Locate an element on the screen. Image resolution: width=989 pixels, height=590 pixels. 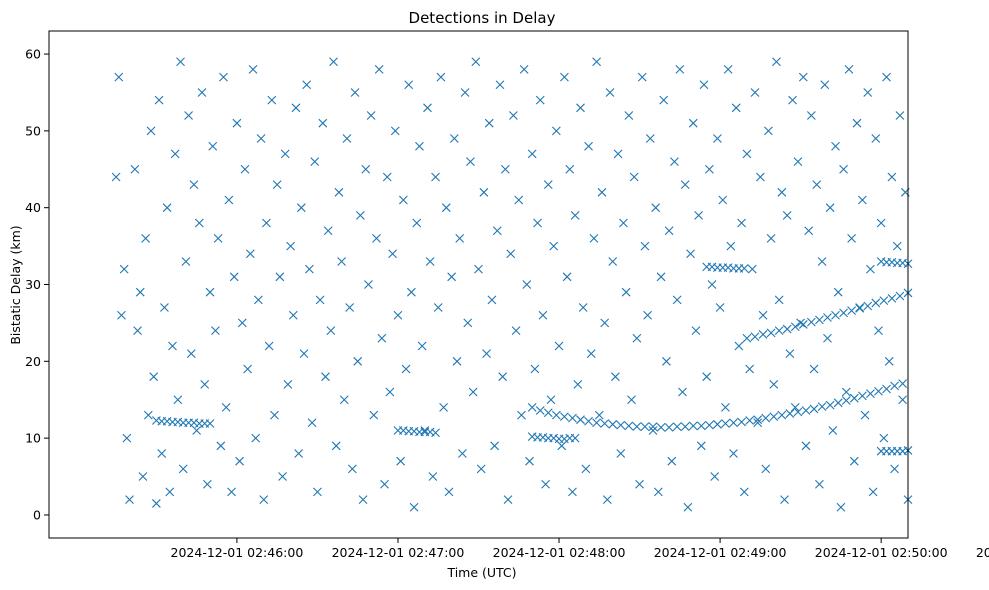
x-tick-label: 2024-12-01 02:49:00 is located at coordinates (720, 552).